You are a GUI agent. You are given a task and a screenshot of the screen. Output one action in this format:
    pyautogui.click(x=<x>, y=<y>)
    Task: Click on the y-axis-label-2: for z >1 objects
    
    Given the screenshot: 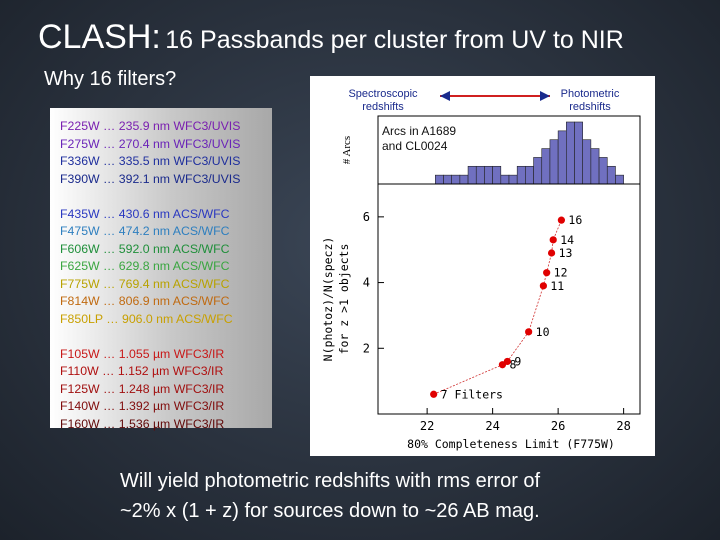 What is the action you would take?
    pyautogui.click(x=344, y=299)
    